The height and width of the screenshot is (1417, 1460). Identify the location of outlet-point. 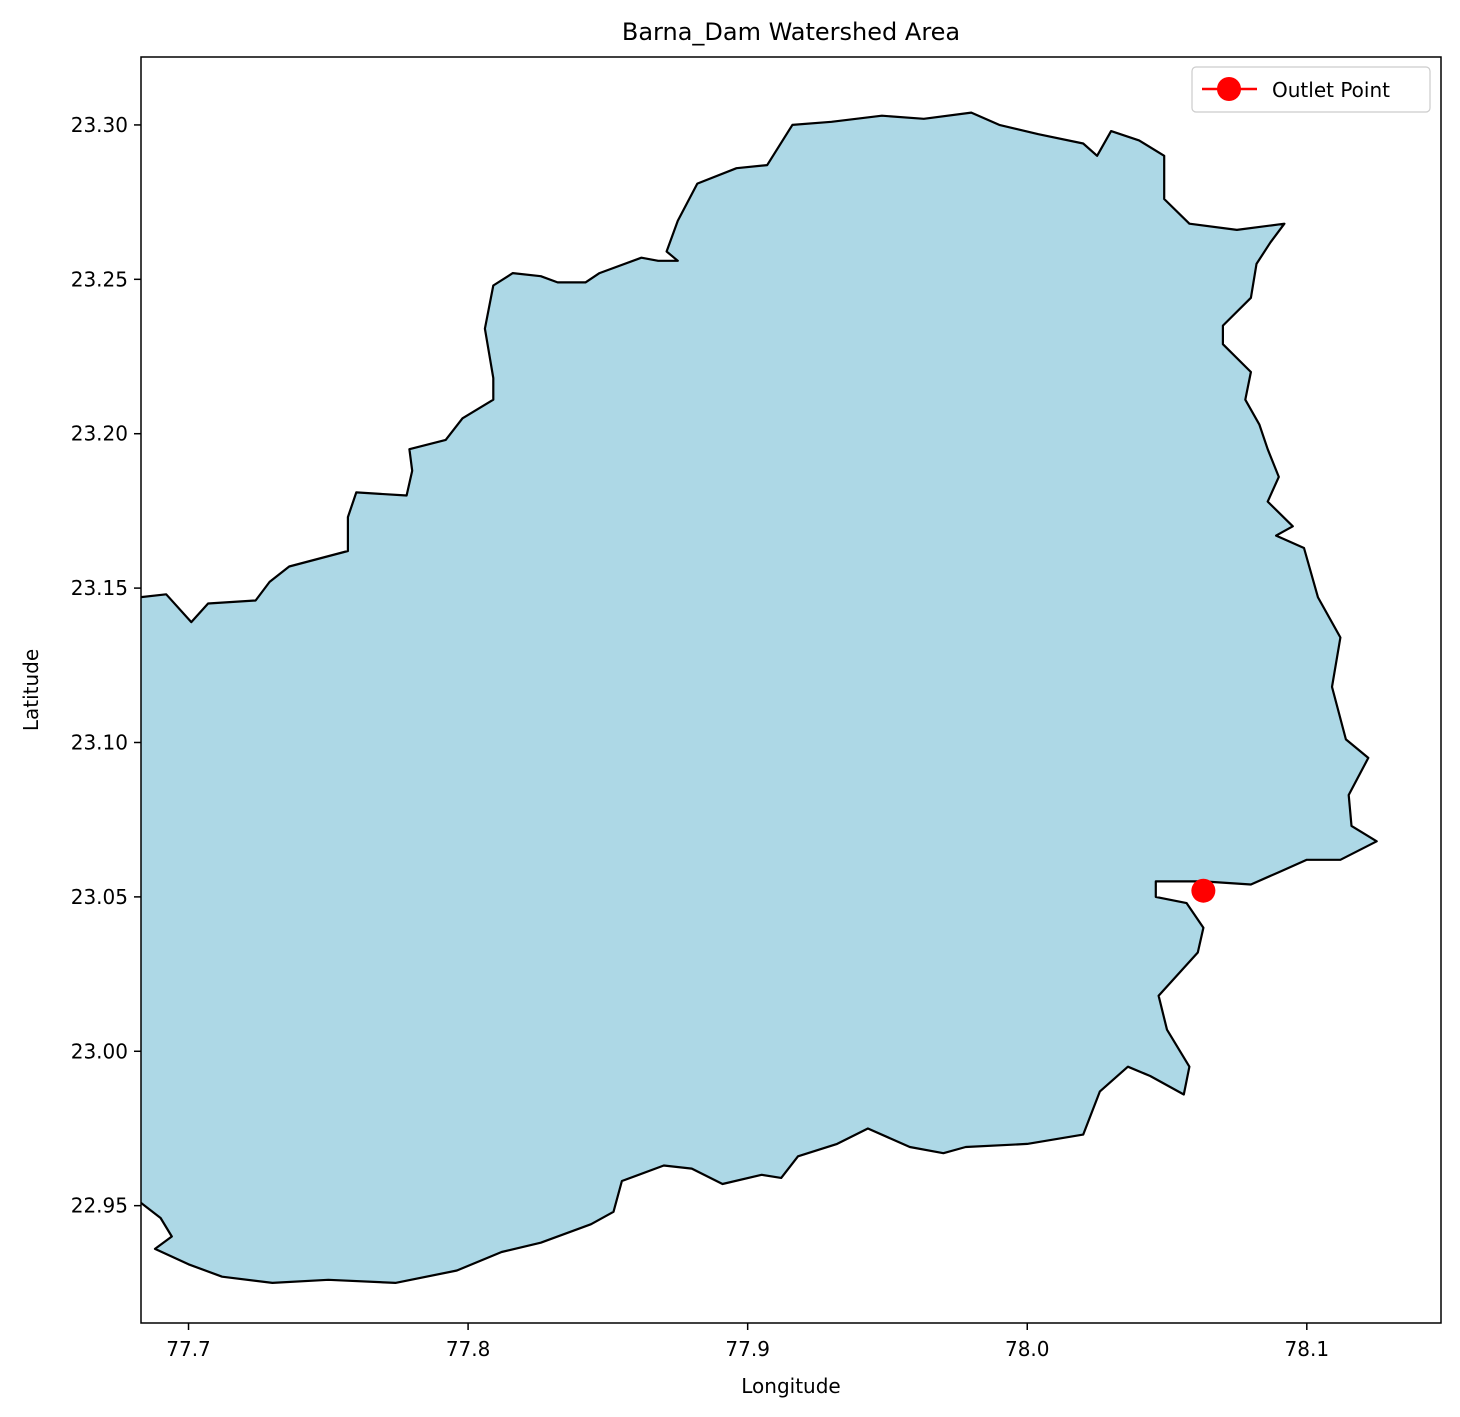
(1203, 890).